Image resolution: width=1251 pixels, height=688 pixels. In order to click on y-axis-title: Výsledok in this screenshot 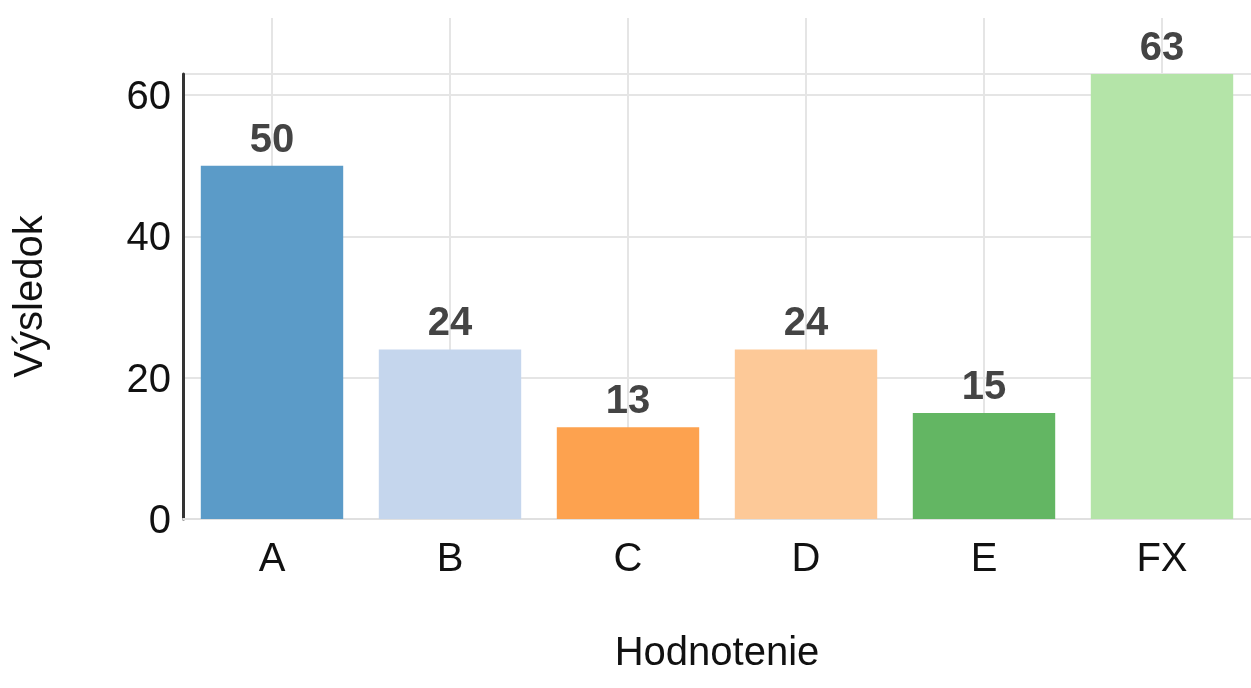, I will do `click(28, 296)`.